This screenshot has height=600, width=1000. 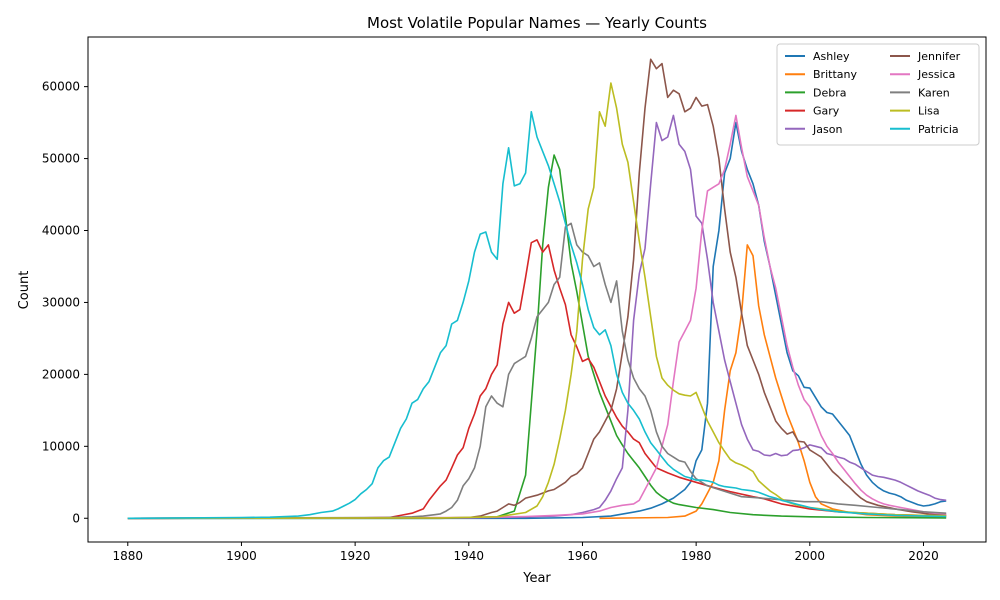 I want to click on legend-label: Karen, so click(x=934, y=92).